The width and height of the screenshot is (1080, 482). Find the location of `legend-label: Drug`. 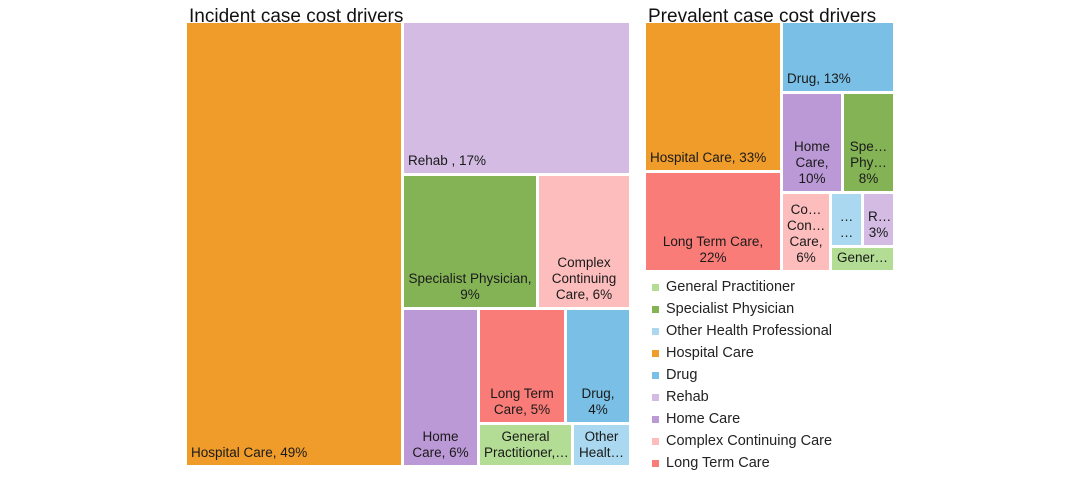

legend-label: Drug is located at coordinates (682, 375).